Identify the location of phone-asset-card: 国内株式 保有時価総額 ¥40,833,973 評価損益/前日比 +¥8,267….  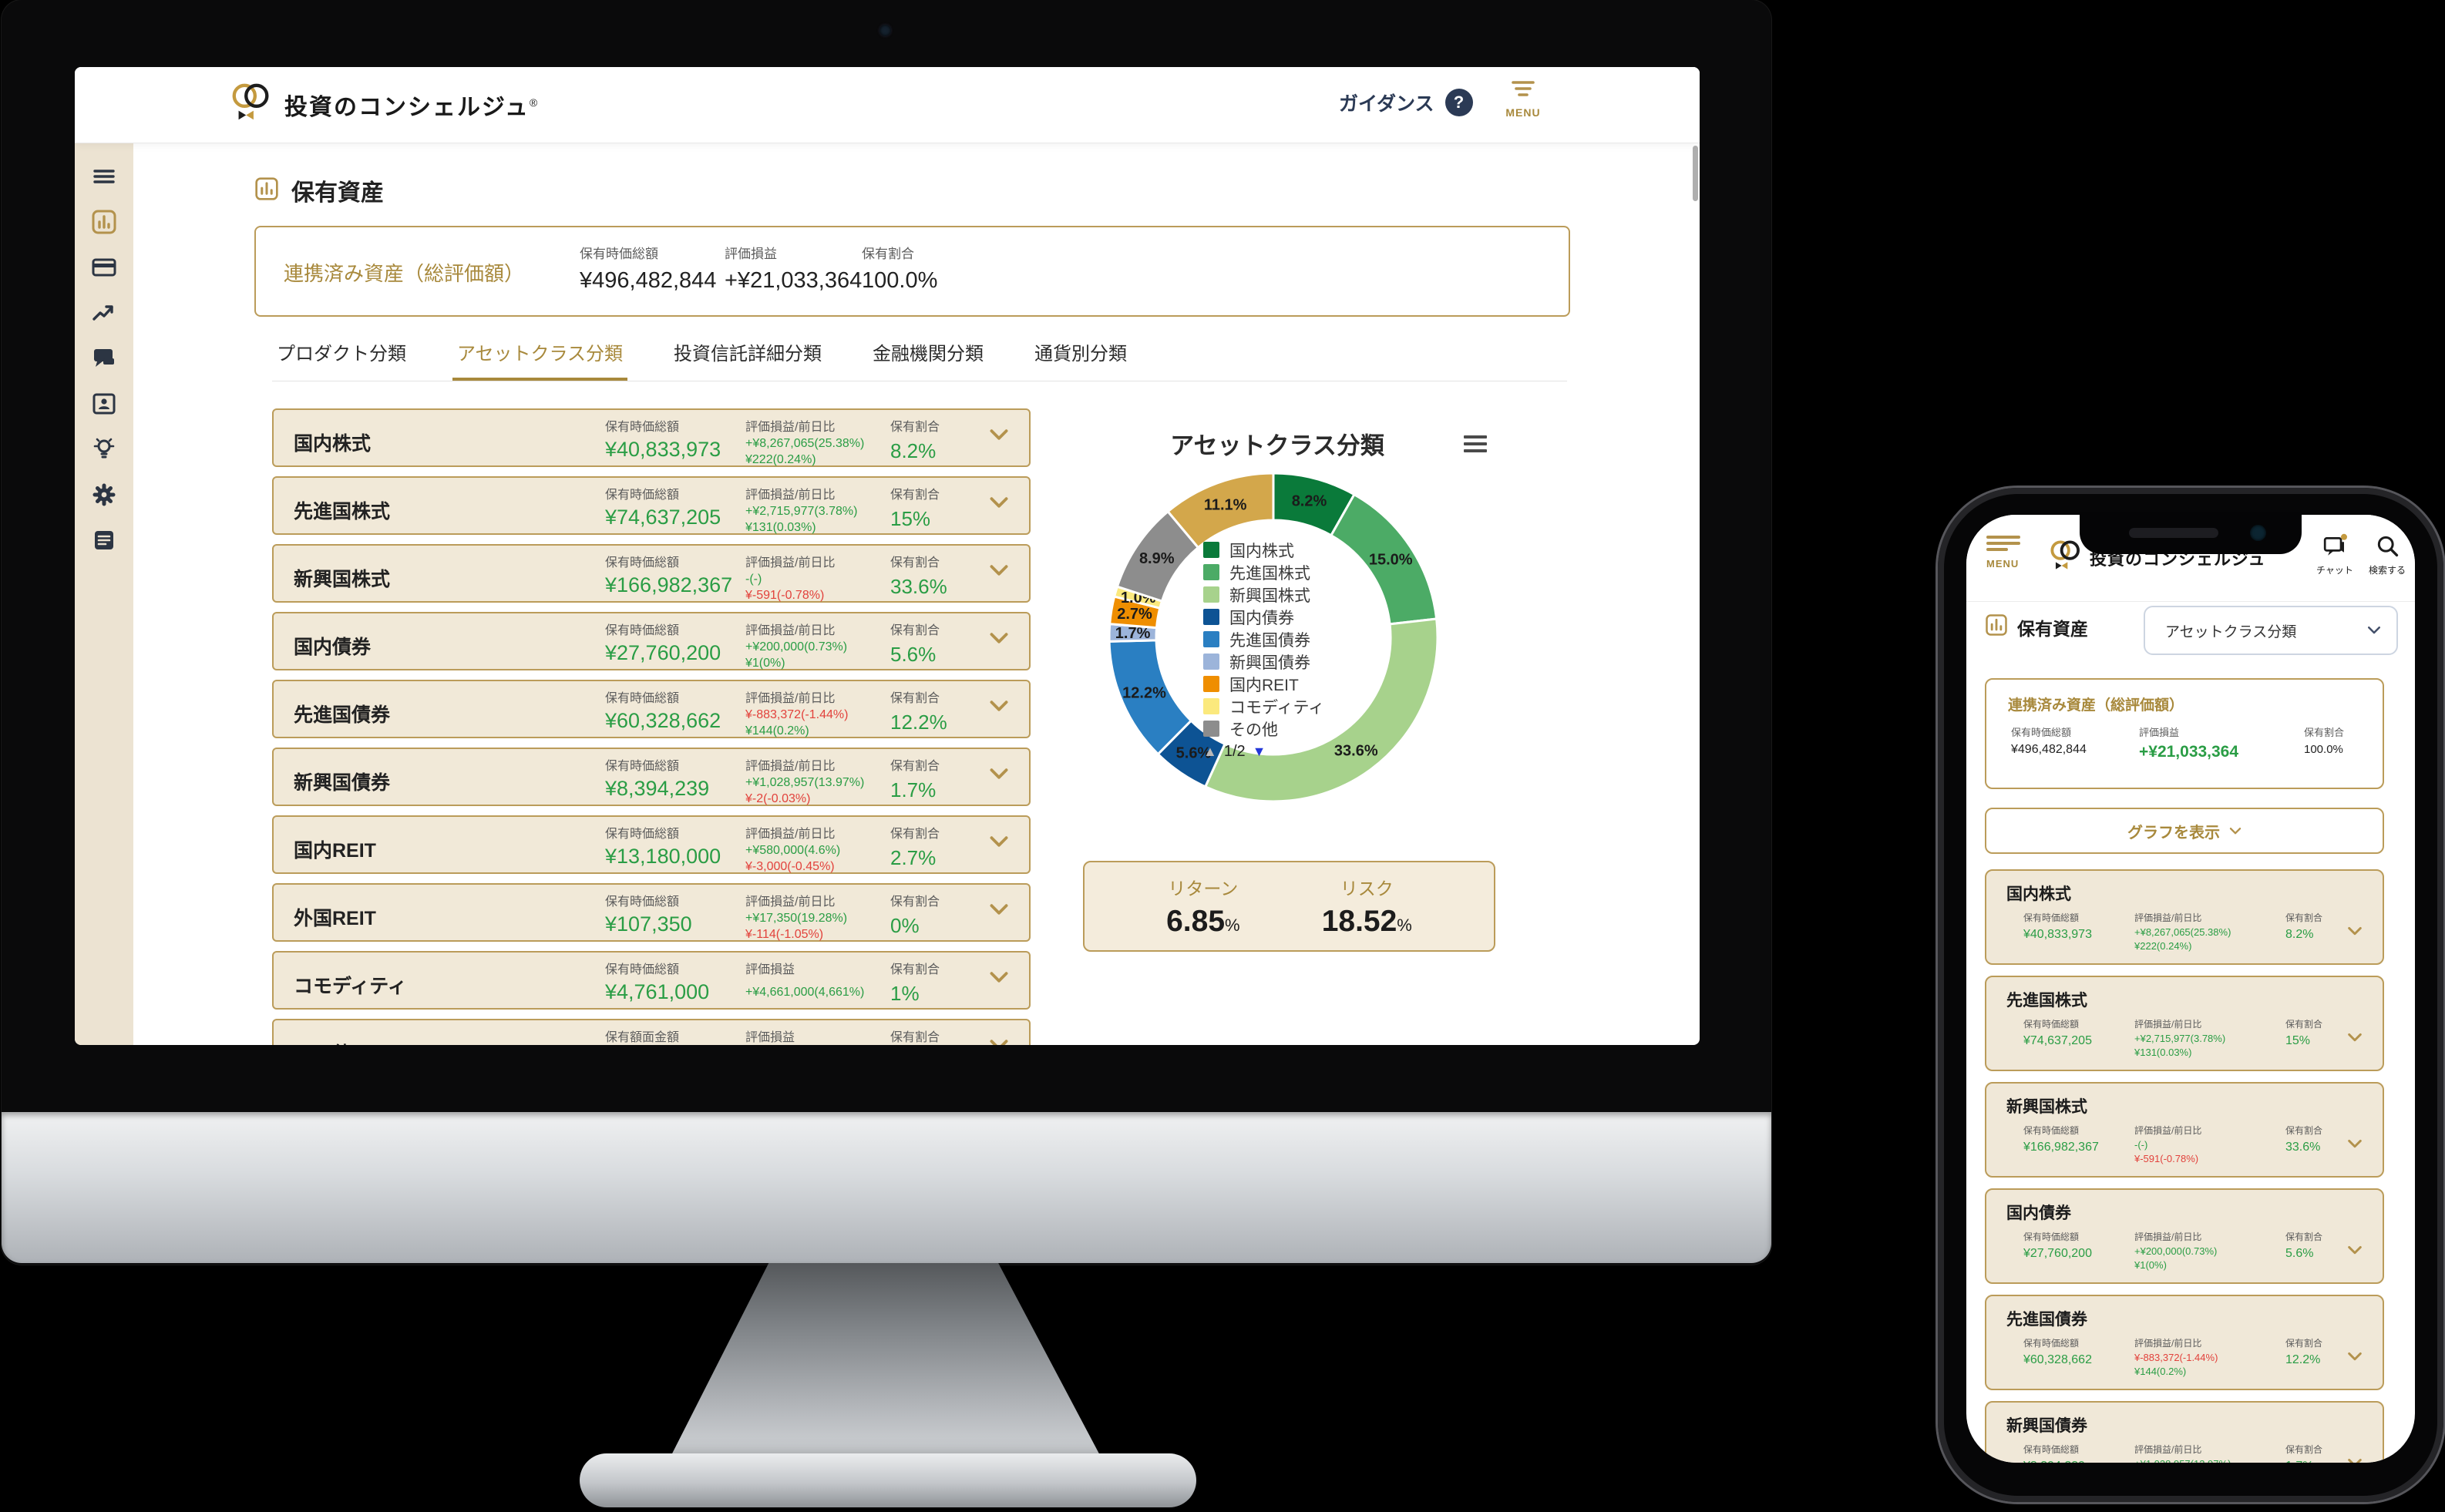
(2184, 917).